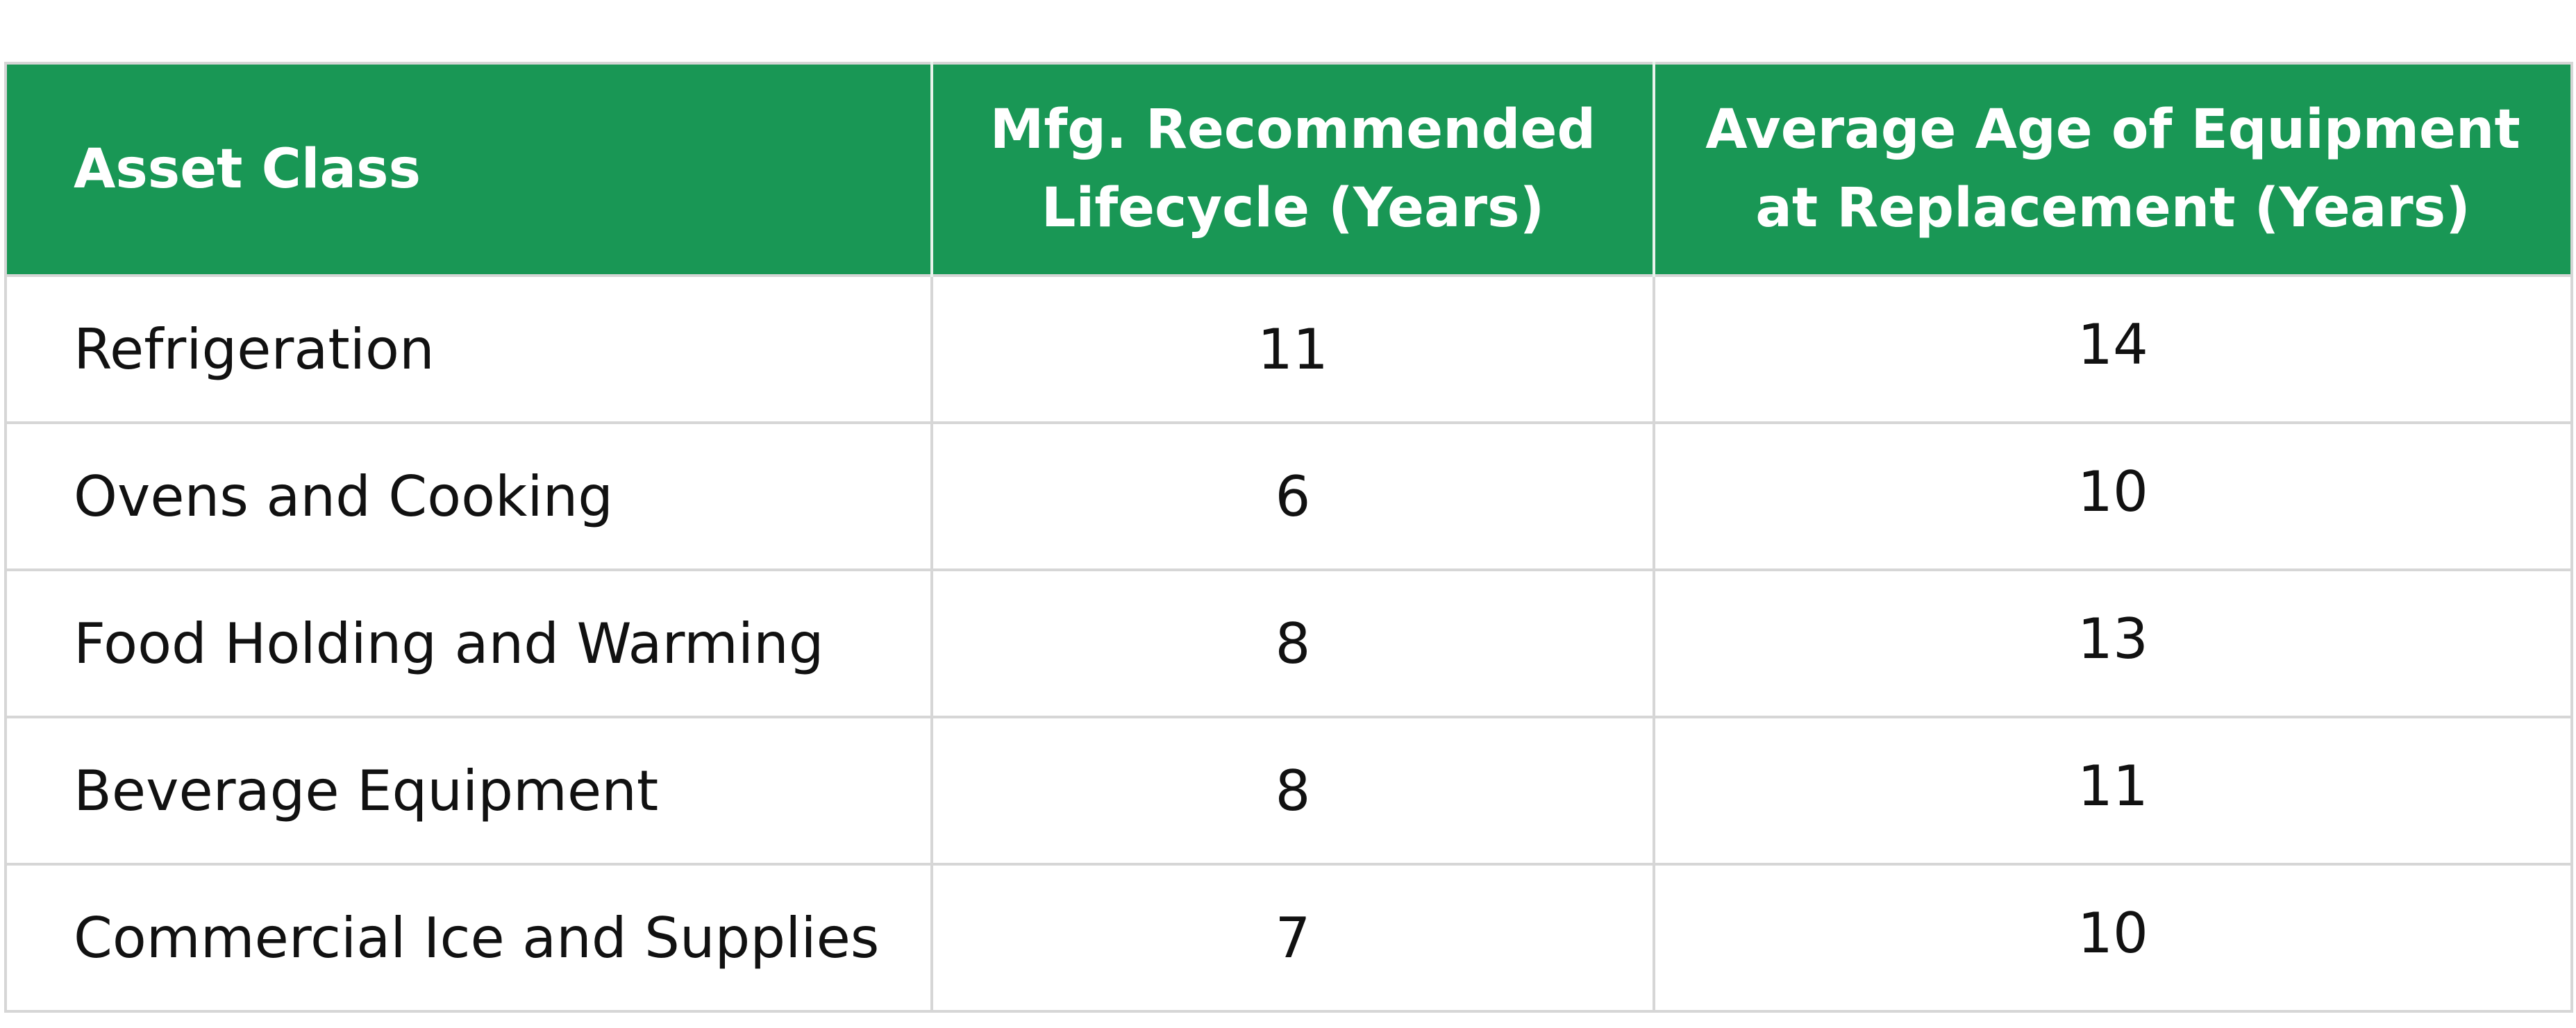 This screenshot has height=1028, width=2576. What do you see at coordinates (1293, 208) in the screenshot?
I see `header-recommended-lifecycle-line-2: Lifecycle (Years)` at bounding box center [1293, 208].